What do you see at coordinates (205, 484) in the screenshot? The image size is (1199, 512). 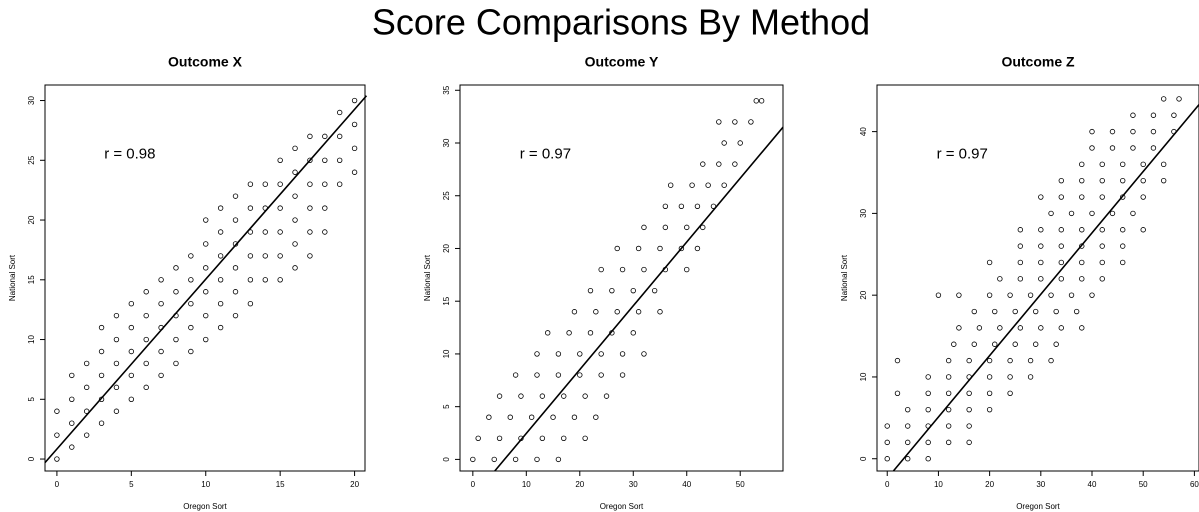 I see `x-tick-label: 10` at bounding box center [205, 484].